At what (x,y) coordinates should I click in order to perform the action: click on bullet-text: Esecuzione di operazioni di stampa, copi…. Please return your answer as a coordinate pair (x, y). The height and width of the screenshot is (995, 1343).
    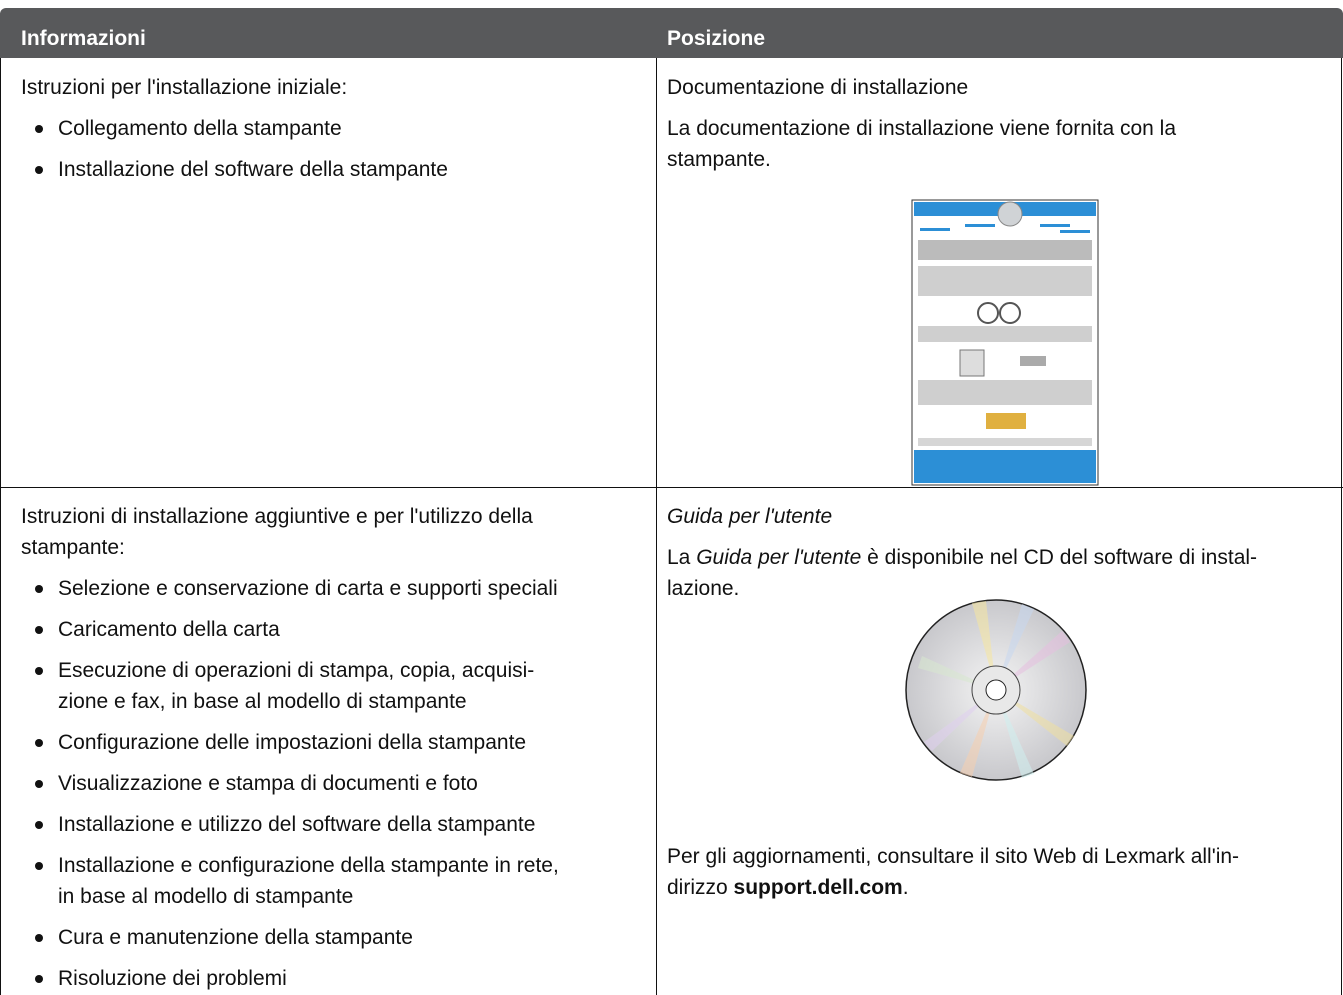
    Looking at the image, I should click on (296, 670).